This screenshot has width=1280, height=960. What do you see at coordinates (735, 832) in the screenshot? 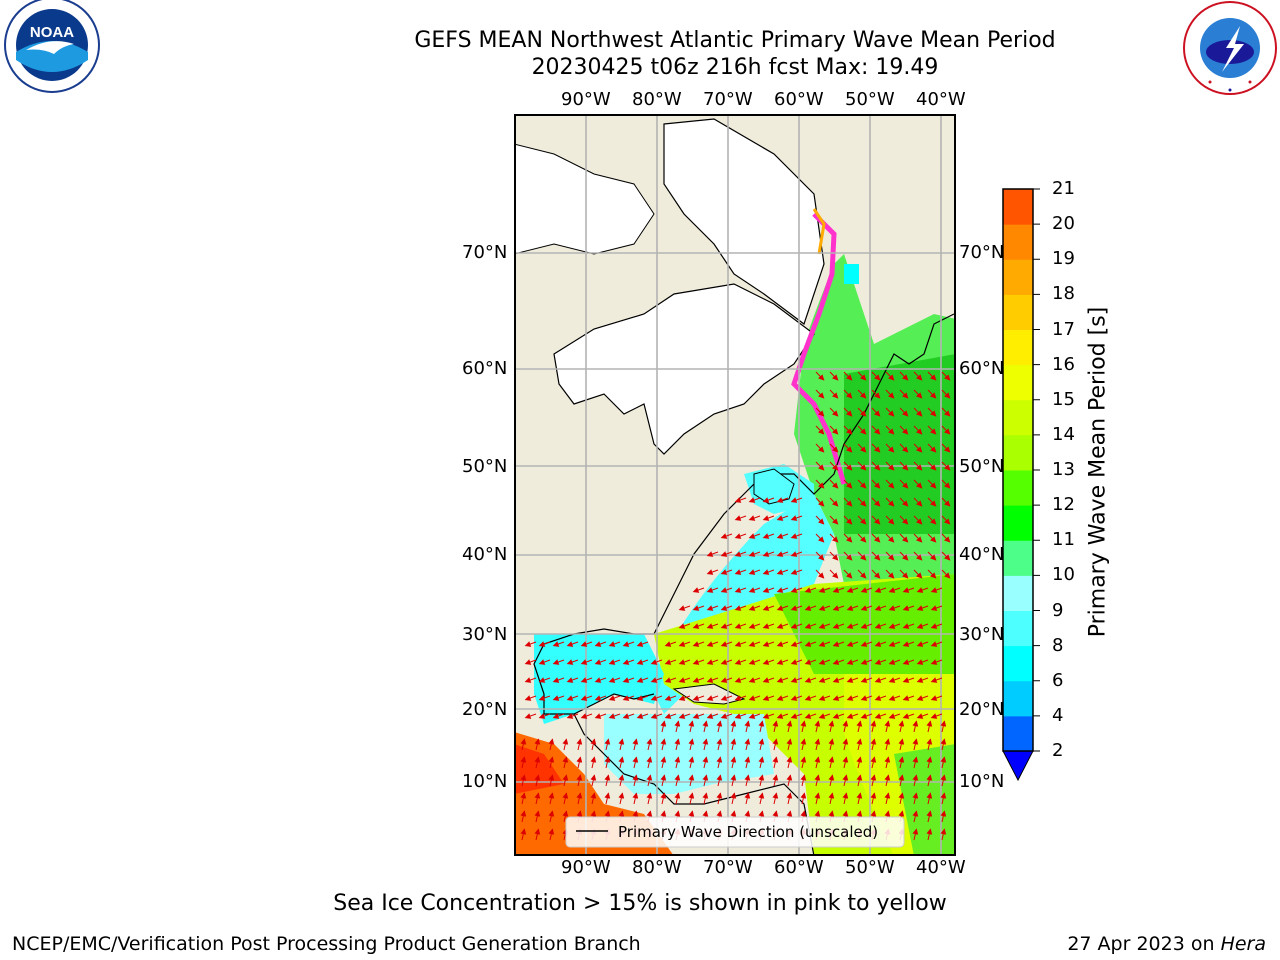
I see `map-legend: Primary Wave Direction (unscaled)` at bounding box center [735, 832].